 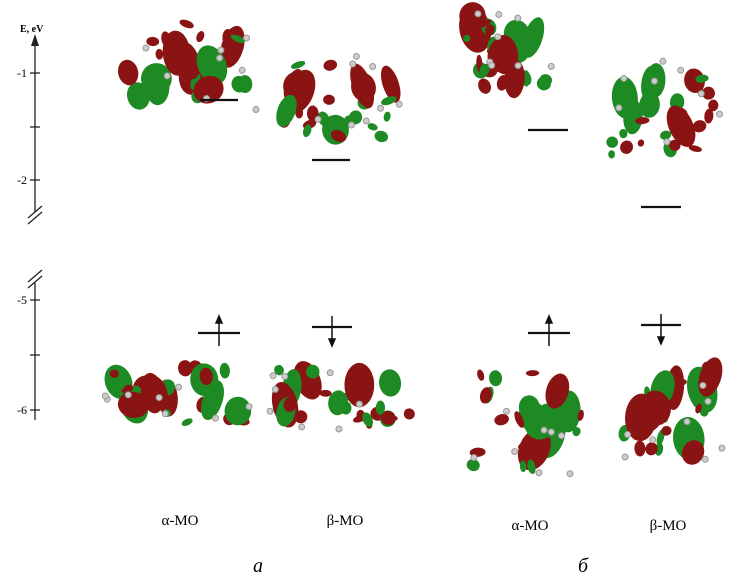 What do you see at coordinates (258, 566) in the screenshot?
I see `panel-label: a` at bounding box center [258, 566].